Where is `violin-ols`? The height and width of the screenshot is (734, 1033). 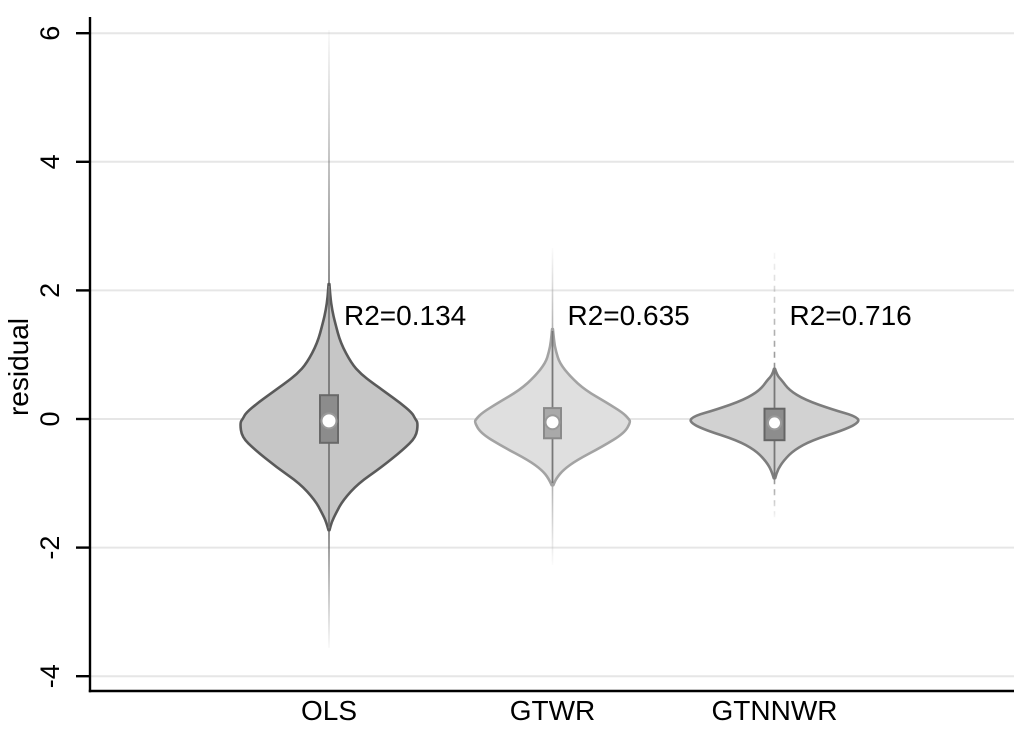
violin-ols is located at coordinates (329, 339).